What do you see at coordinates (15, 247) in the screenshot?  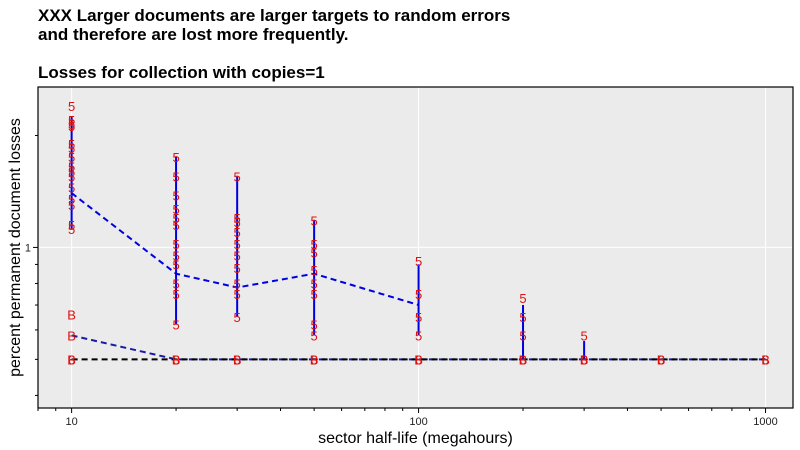 I see `y-axis-label: percent permanent document losses` at bounding box center [15, 247].